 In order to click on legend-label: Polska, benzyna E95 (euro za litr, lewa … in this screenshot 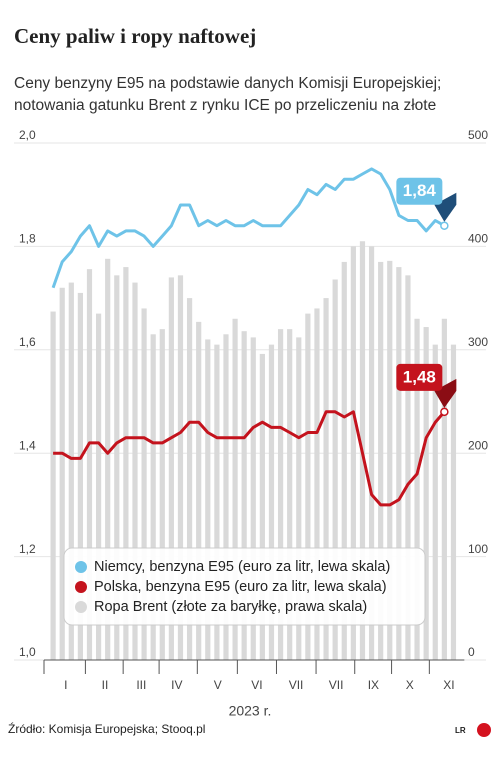, I will do `click(240, 587)`.